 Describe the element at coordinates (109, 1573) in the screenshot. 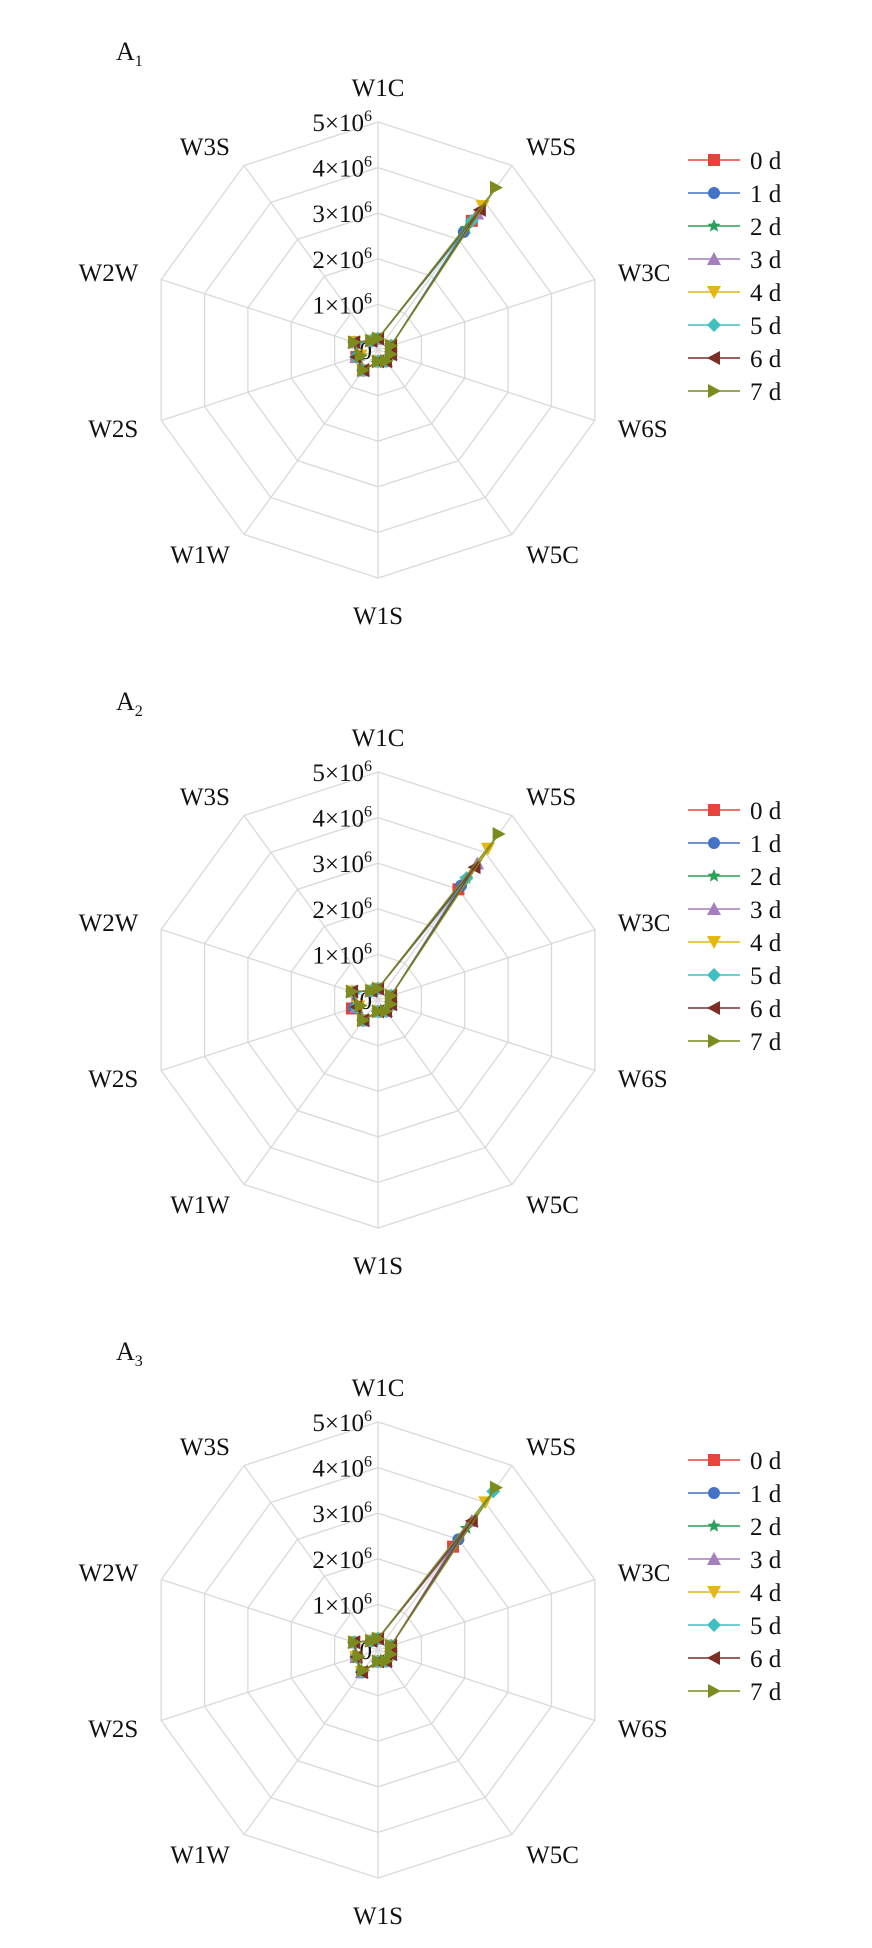

I see `axis-label-w2w: W2W` at that location.